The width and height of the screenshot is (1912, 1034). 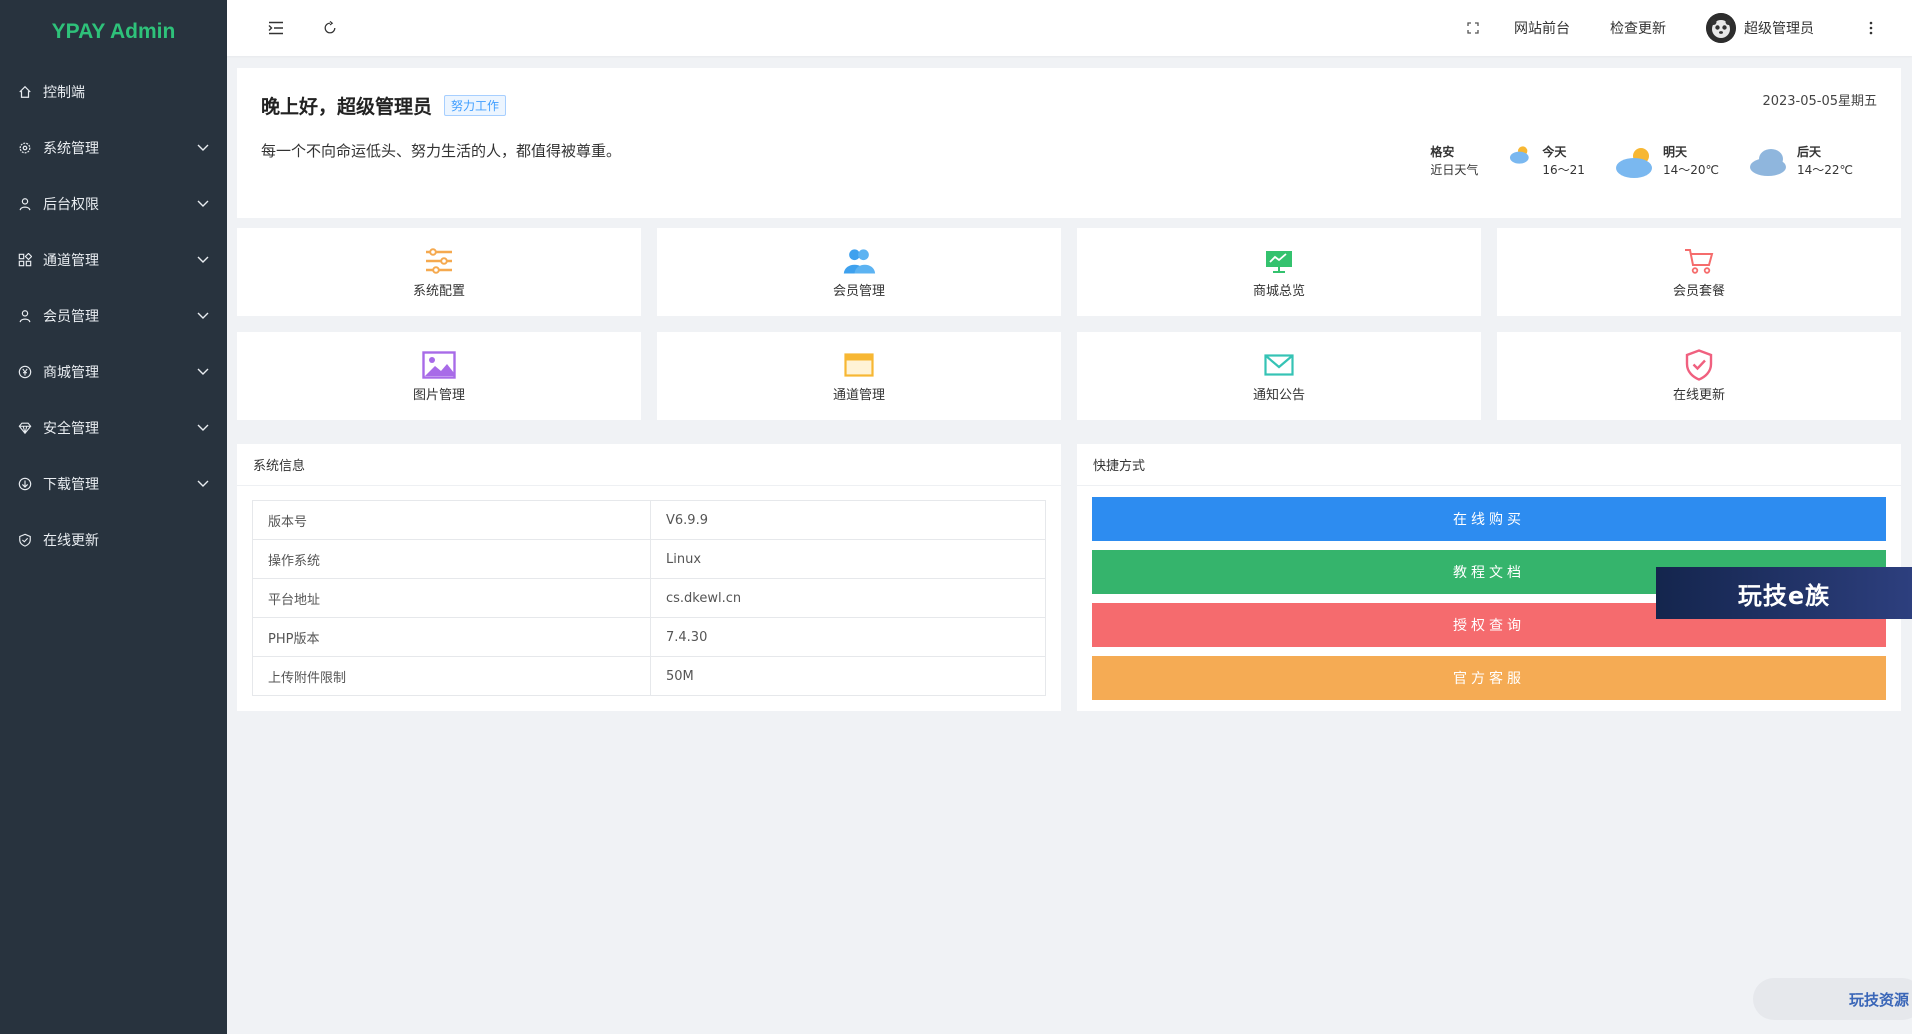 What do you see at coordinates (1279, 272) in the screenshot?
I see `quick-mall-overview: 商城总览` at bounding box center [1279, 272].